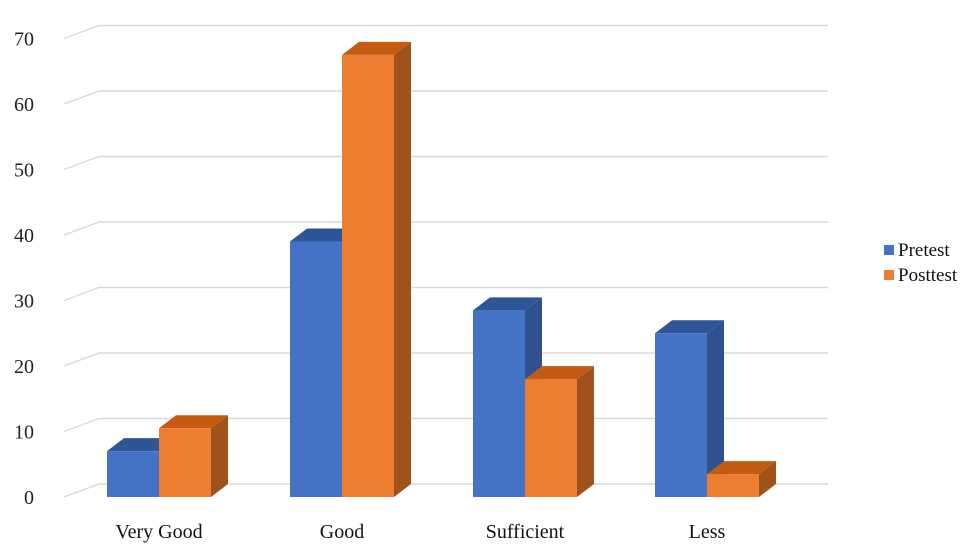  What do you see at coordinates (889, 250) in the screenshot?
I see `legend-swatch-pretest` at bounding box center [889, 250].